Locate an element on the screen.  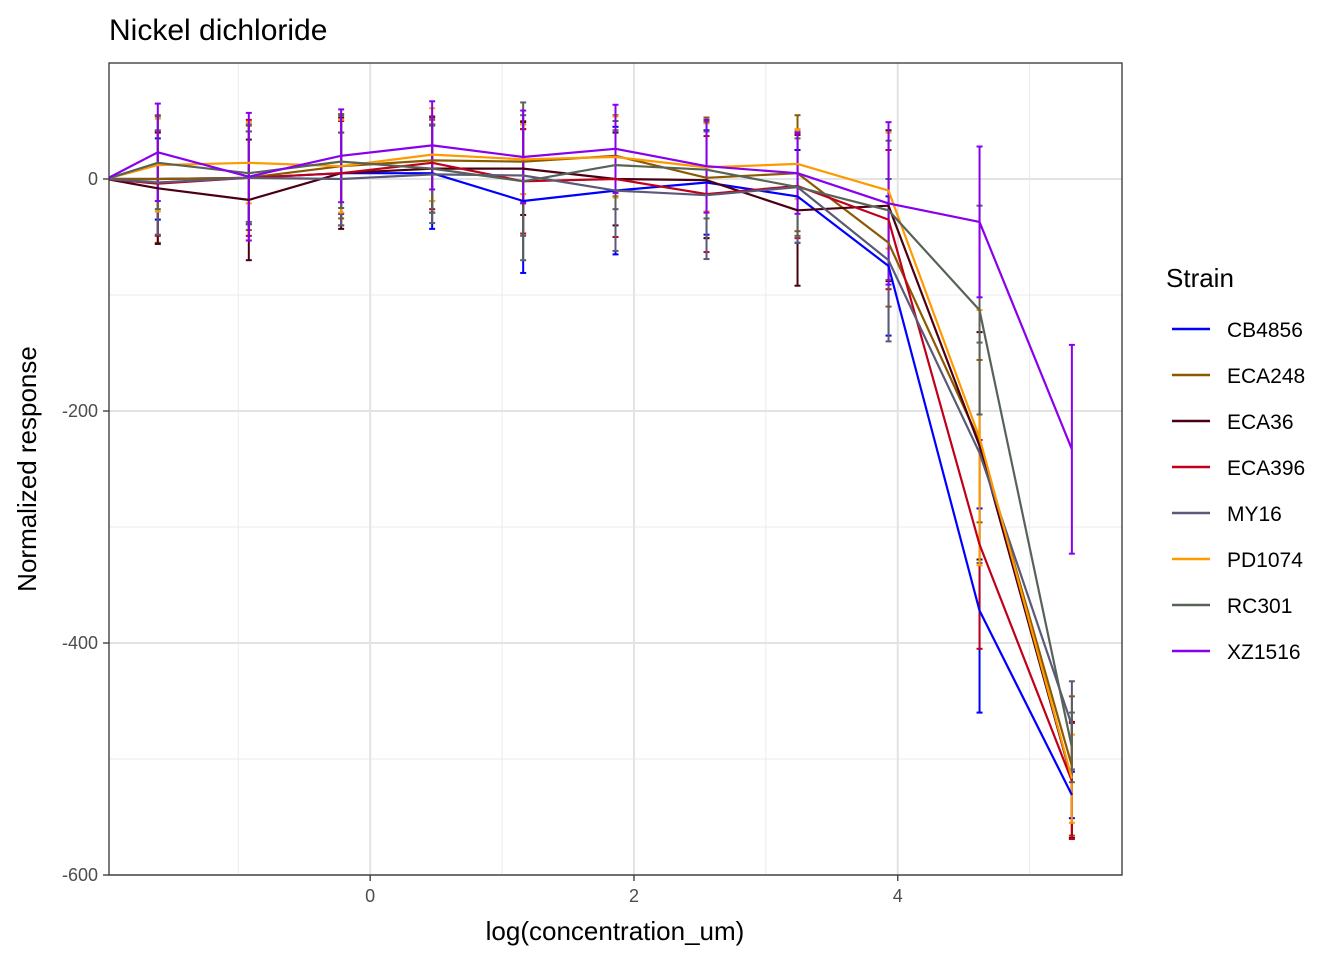
y-tick-label: 0 is located at coordinates (93, 179).